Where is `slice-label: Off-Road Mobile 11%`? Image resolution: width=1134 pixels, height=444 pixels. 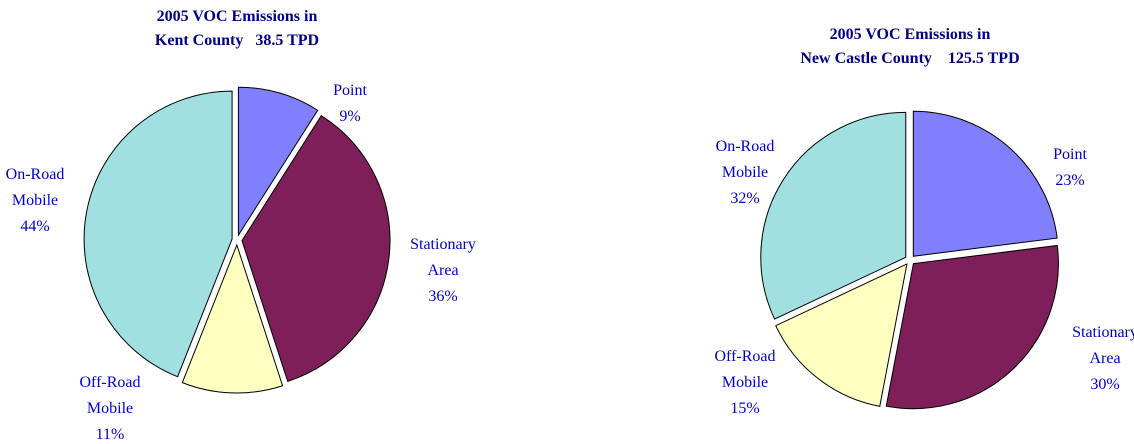 slice-label: Off-Road Mobile 11% is located at coordinates (110, 407).